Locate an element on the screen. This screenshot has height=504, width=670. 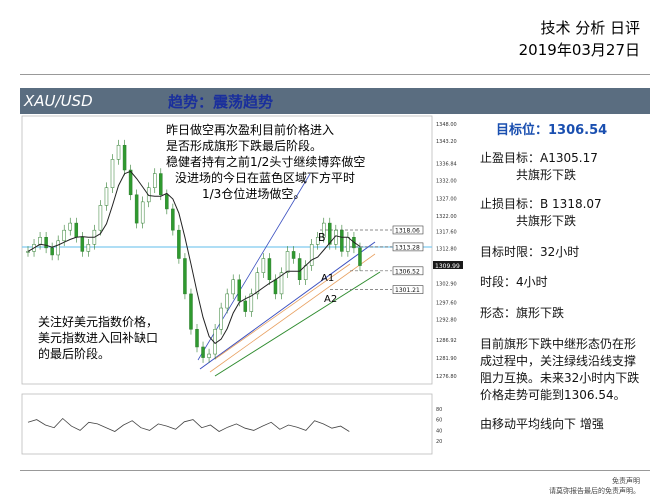
current-price-label: 1309.99 is located at coordinates (447, 266).